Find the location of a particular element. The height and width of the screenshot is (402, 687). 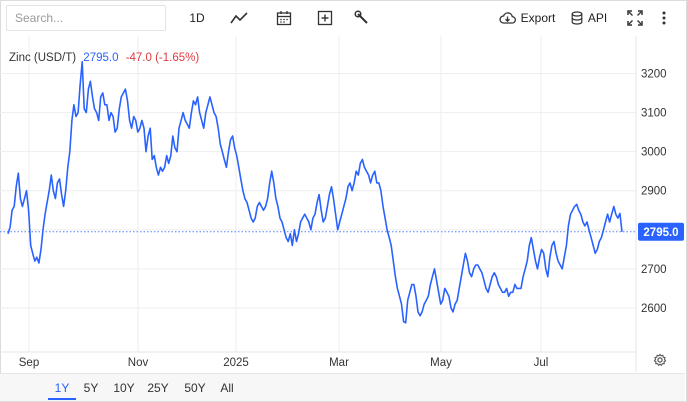

more-vertical-icon is located at coordinates (664, 18).